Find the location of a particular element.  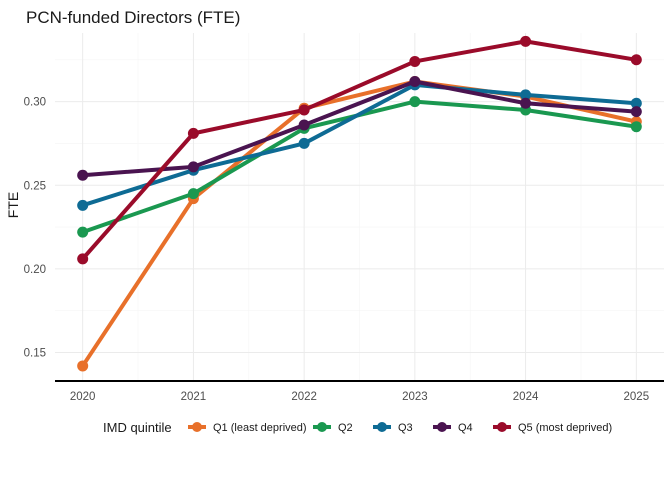

x-ticks: 2020 2021 2022 2023 2024 2025 is located at coordinates (359, 397).